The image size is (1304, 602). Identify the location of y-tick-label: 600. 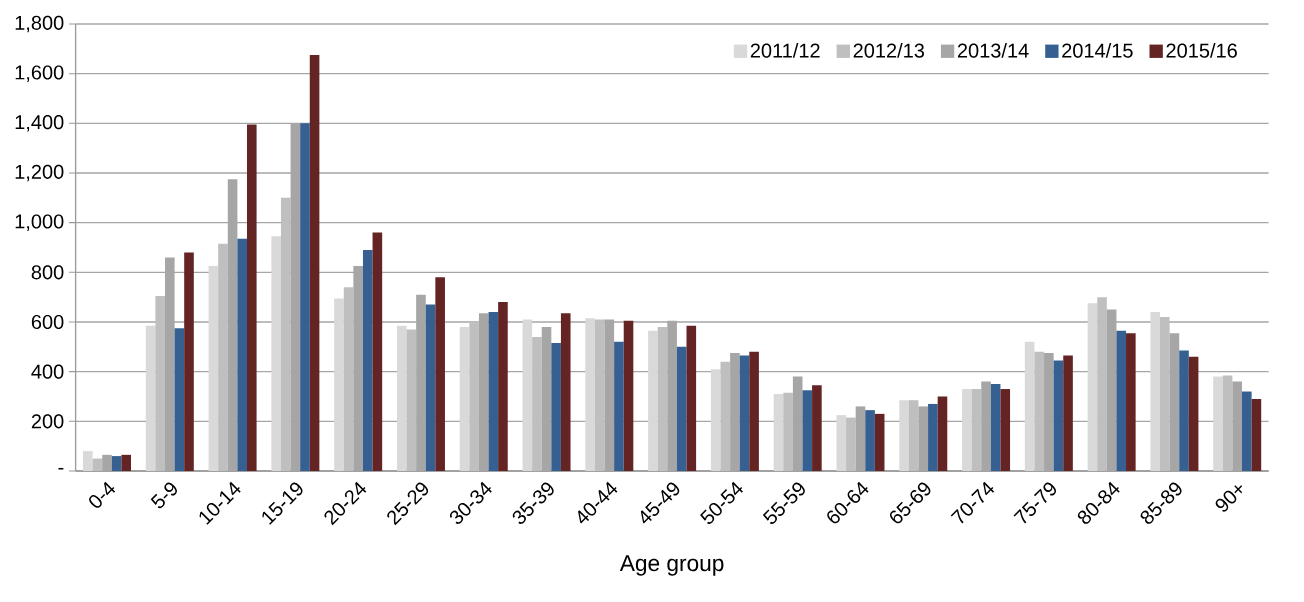
(47, 322).